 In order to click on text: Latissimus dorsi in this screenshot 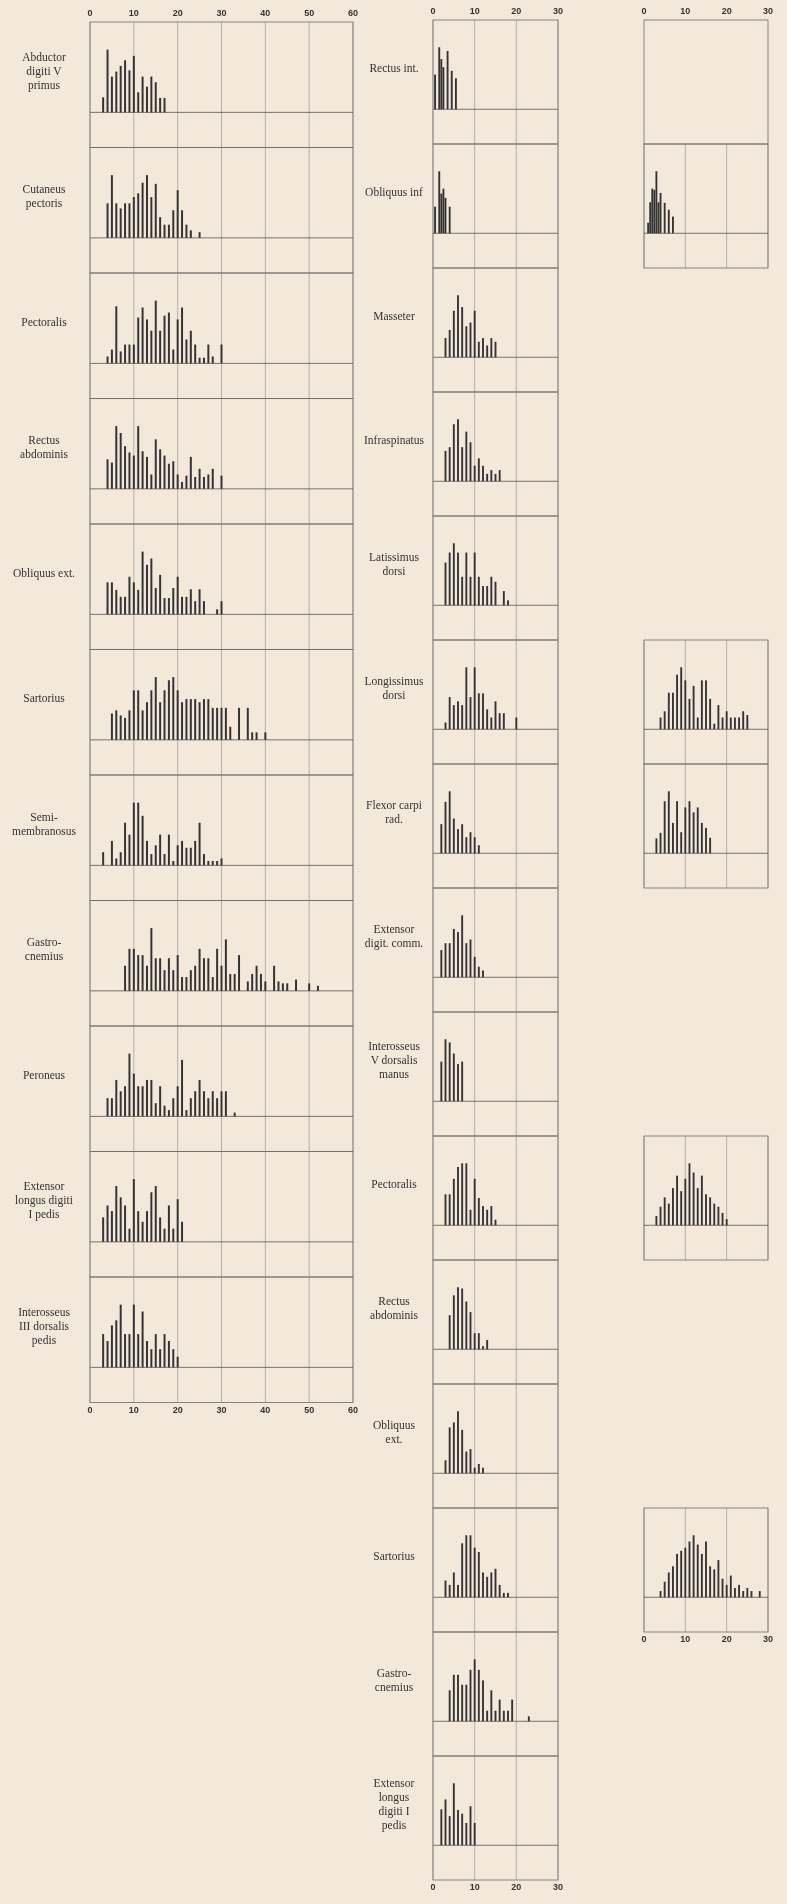, I will do `click(394, 564)`.